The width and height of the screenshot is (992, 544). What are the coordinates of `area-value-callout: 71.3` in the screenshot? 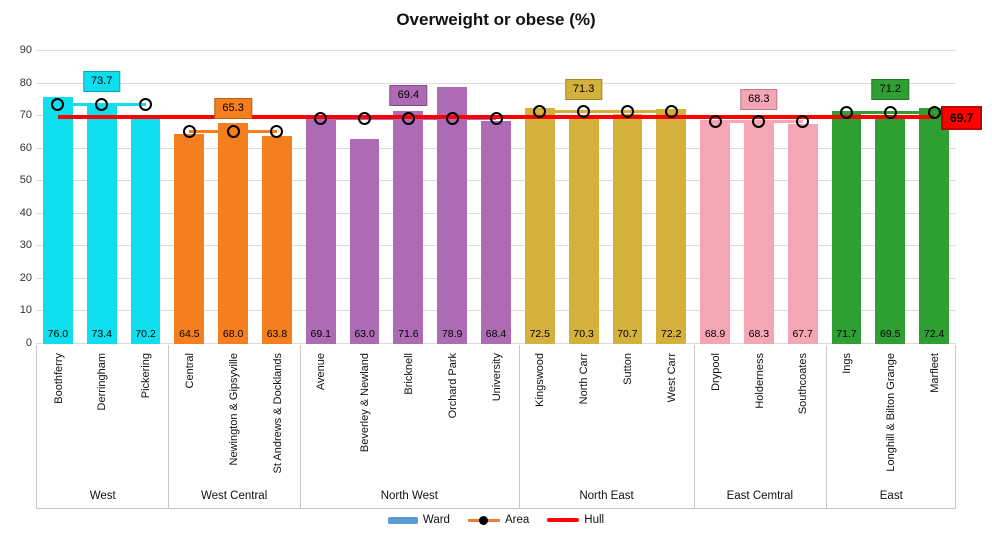 It's located at (583, 89).